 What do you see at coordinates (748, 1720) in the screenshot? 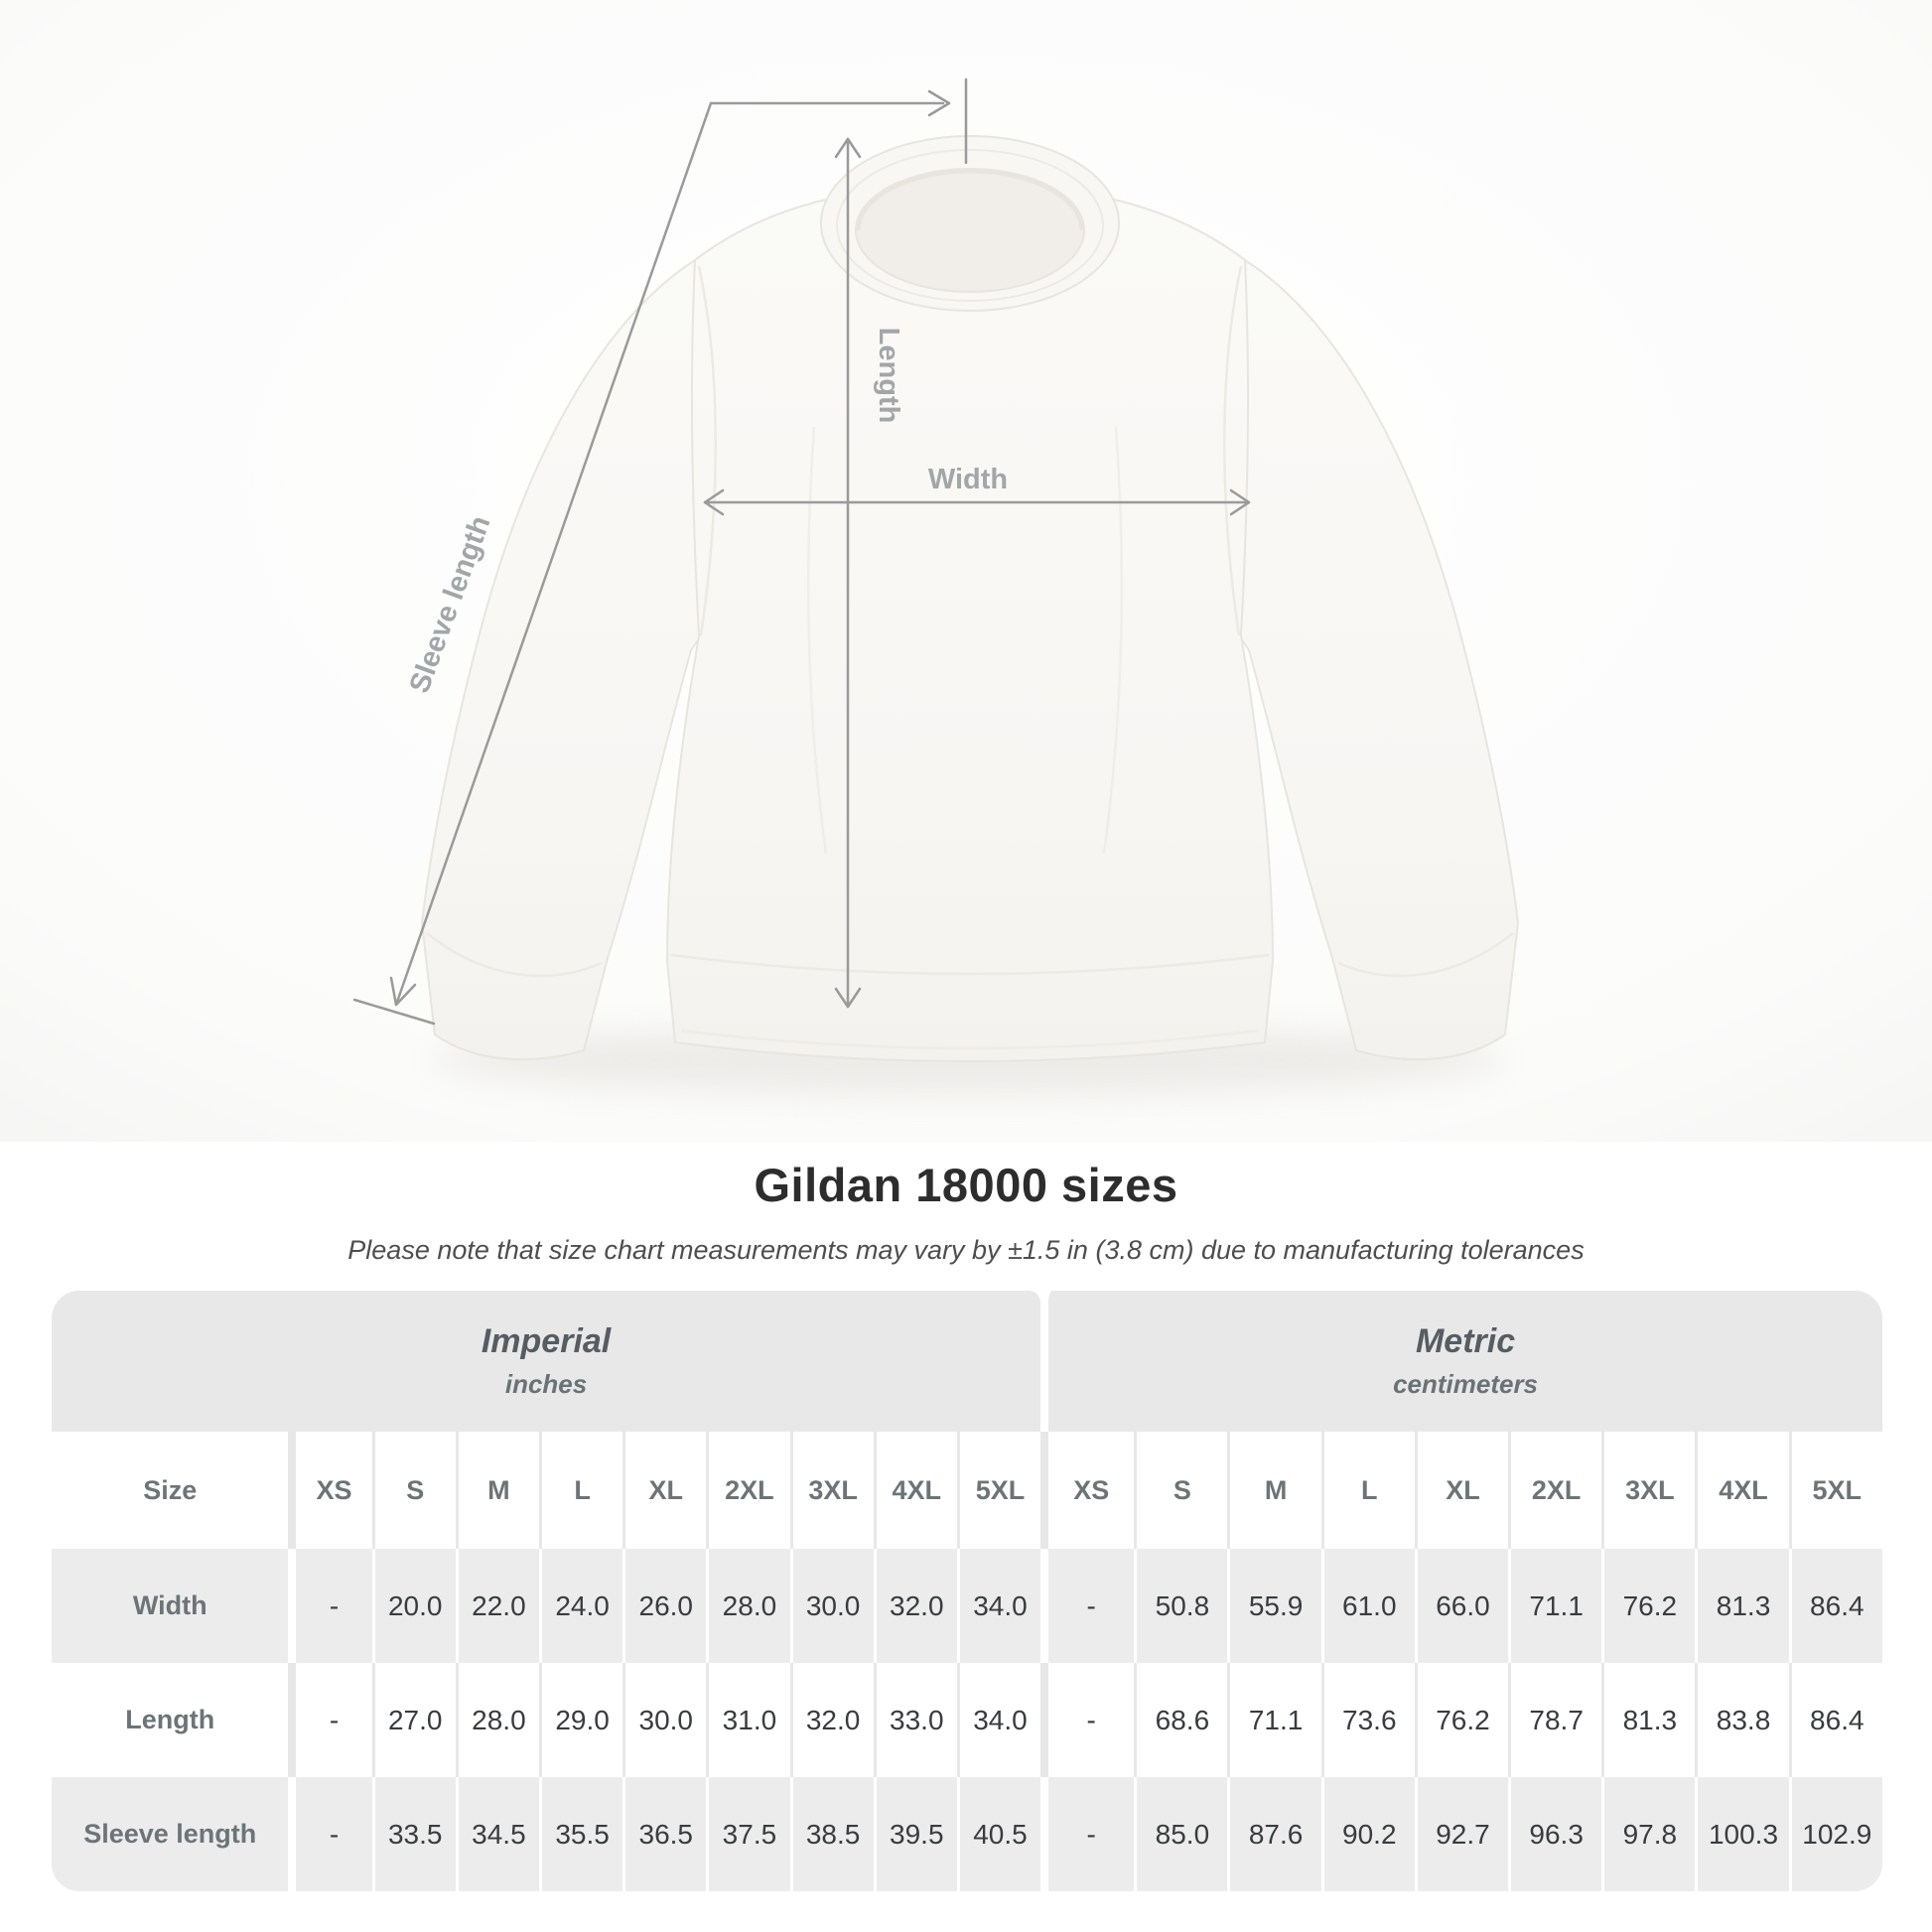
I see `value-cell: 31.0` at bounding box center [748, 1720].